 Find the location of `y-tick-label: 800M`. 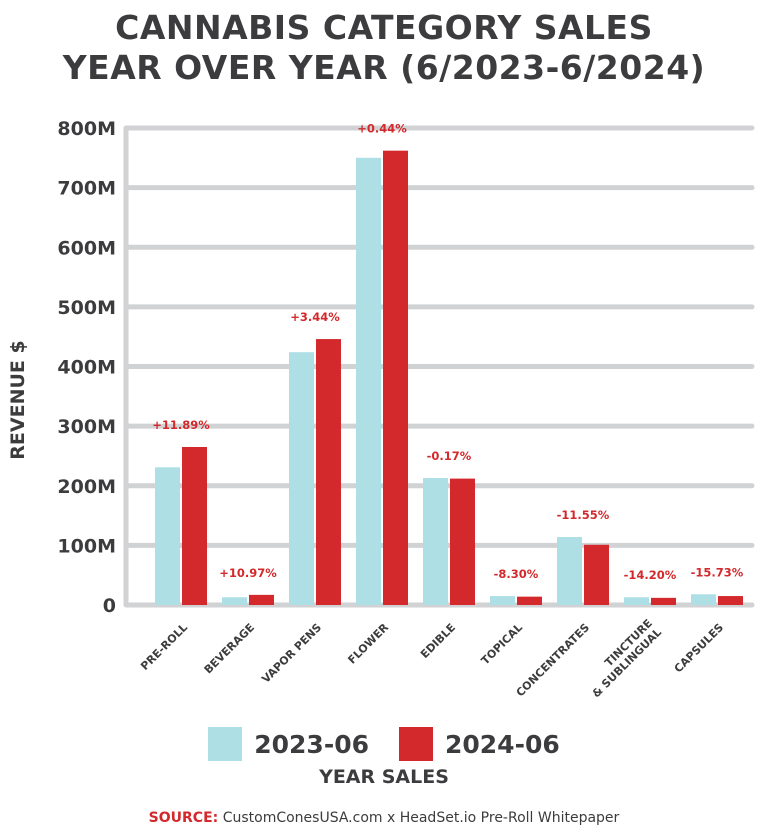

y-tick-label: 800M is located at coordinates (86, 129).